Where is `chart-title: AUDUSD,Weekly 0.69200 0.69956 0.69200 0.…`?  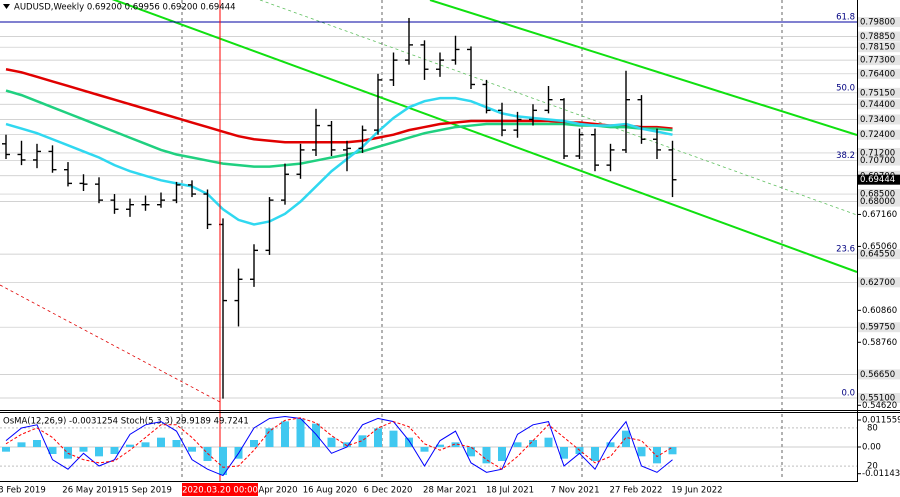 chart-title: AUDUSD,Weekly 0.69200 0.69956 0.69200 0.… is located at coordinates (125, 8).